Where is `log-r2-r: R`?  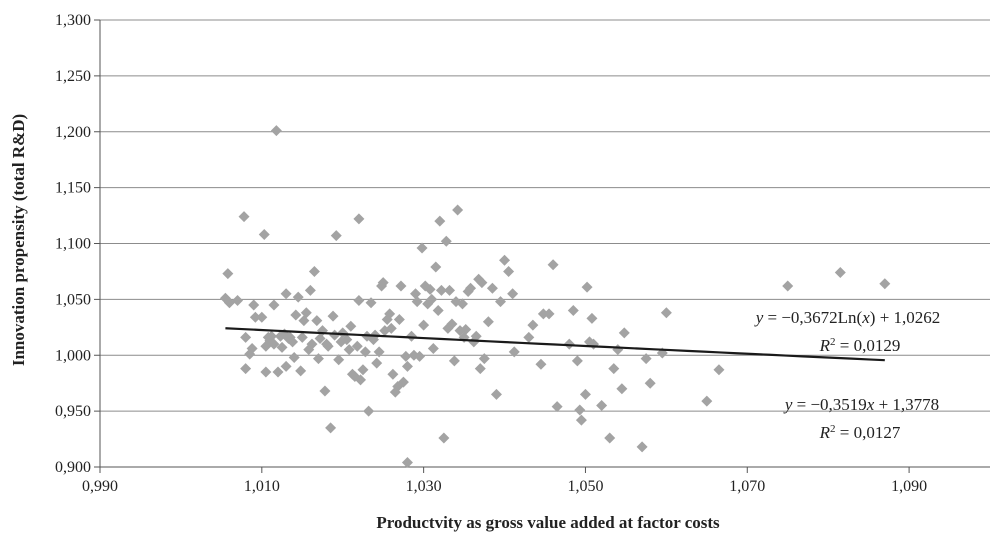
log-r2-r: R is located at coordinates (825, 345).